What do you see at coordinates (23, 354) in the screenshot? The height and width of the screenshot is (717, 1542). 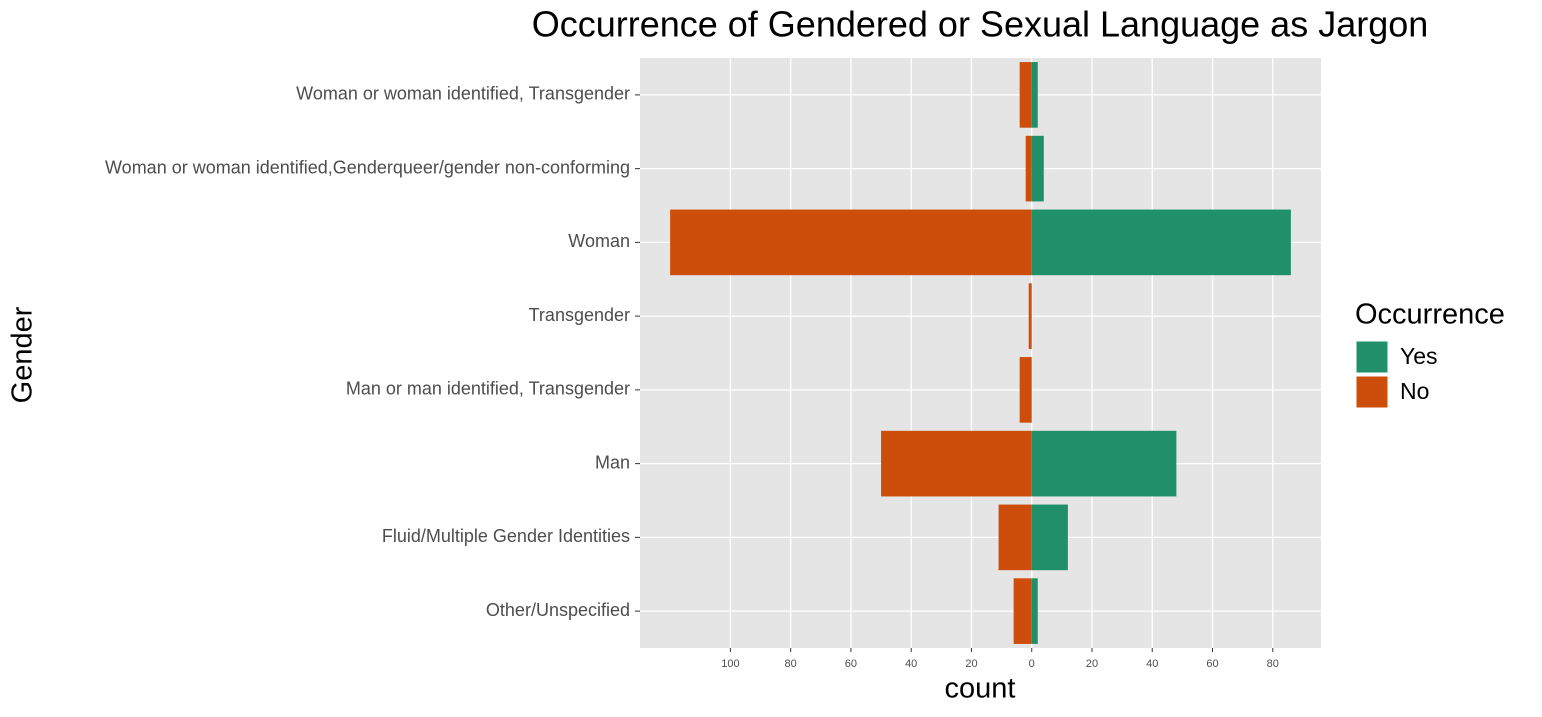 I see `y-axis-title: Gender` at bounding box center [23, 354].